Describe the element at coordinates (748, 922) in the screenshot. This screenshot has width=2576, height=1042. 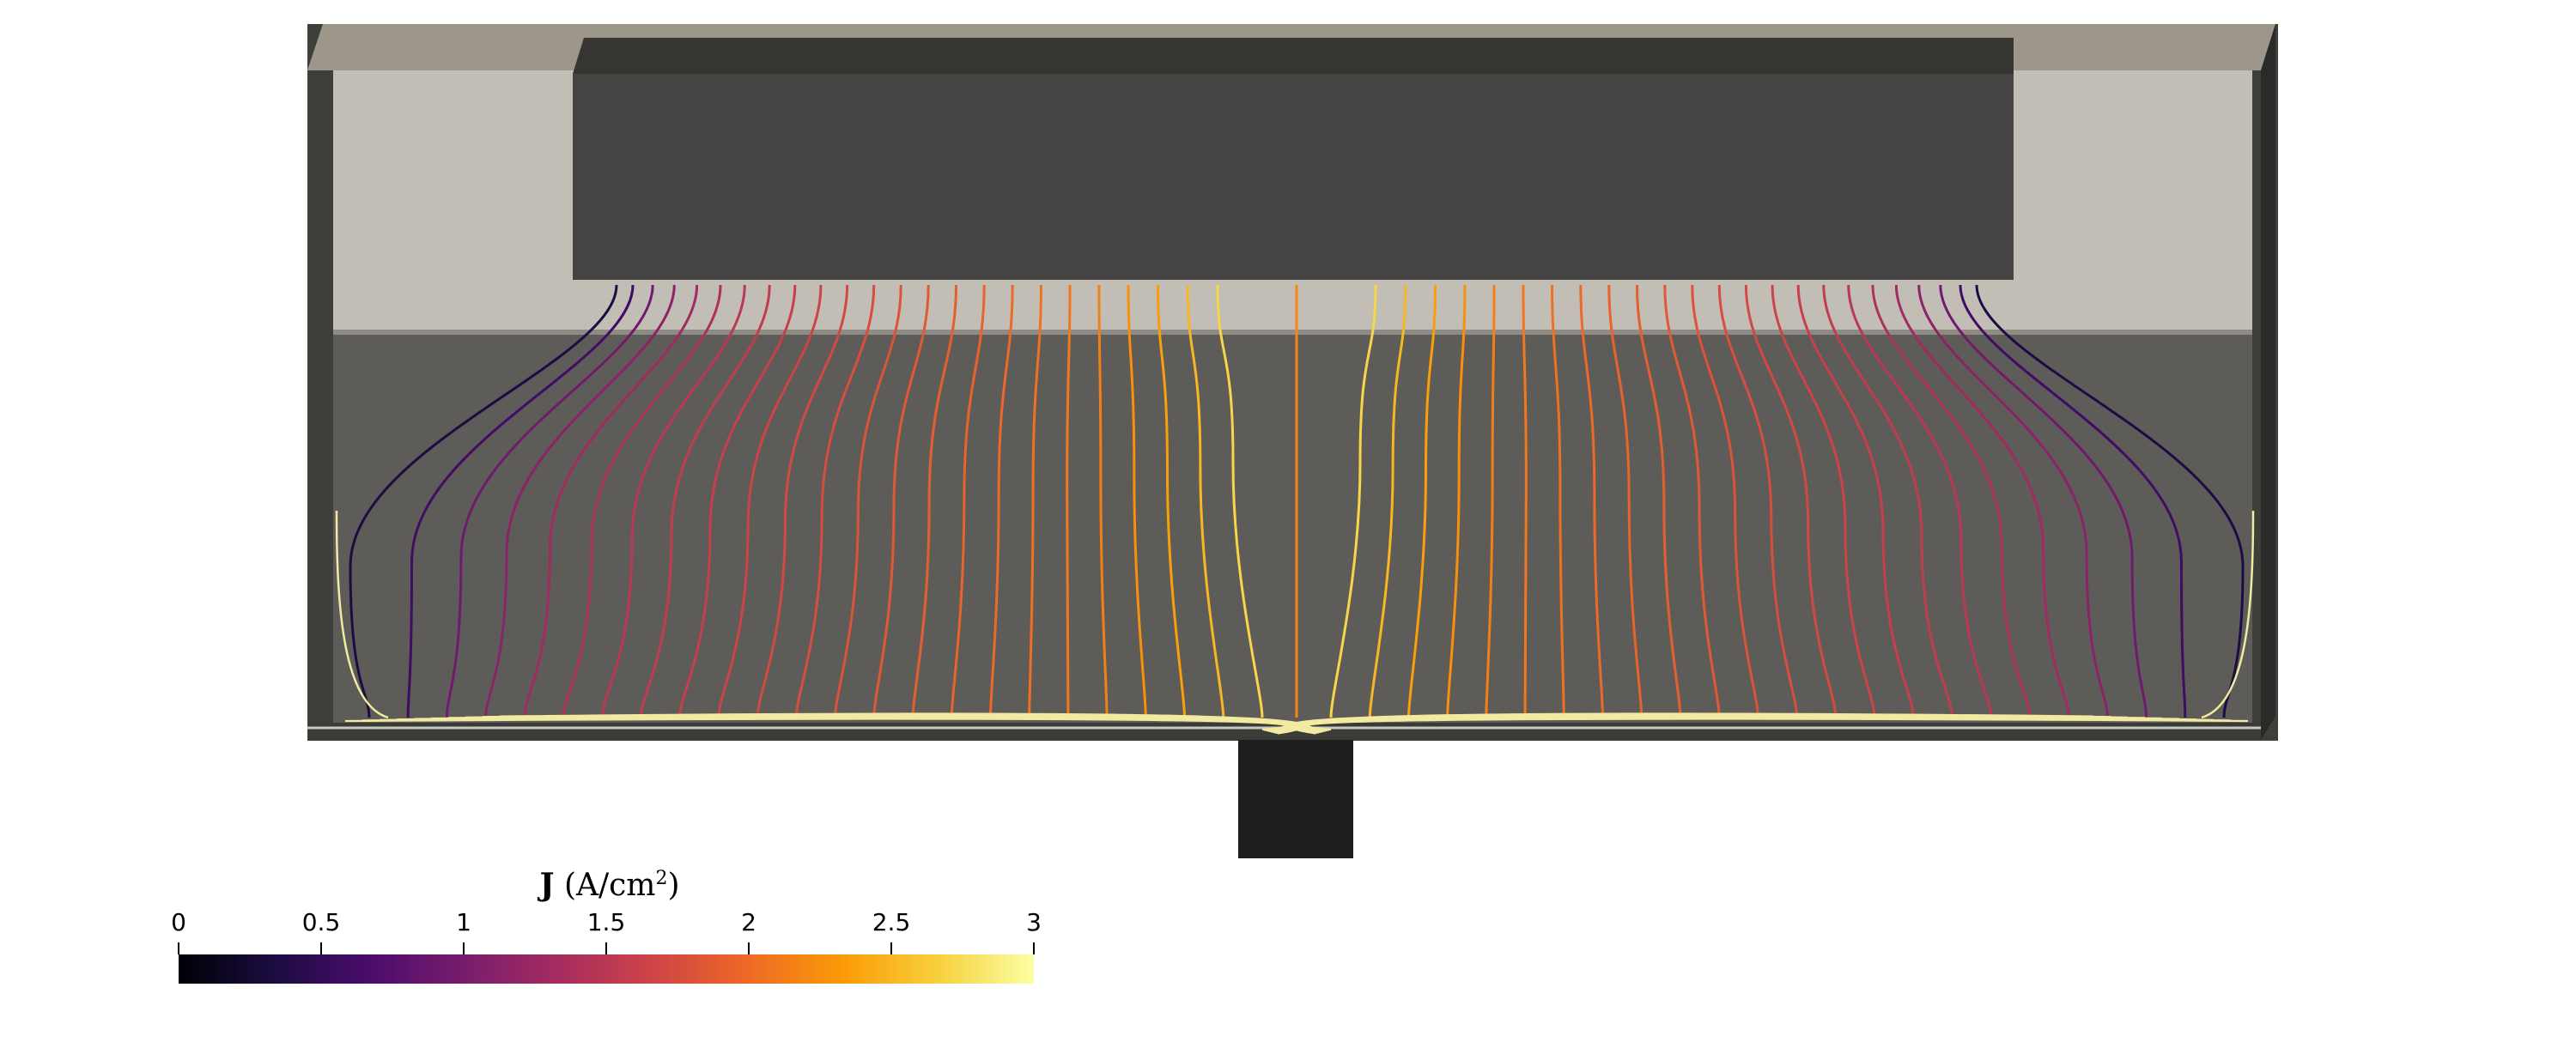
I see `colorbar-tick-label: 2` at that location.